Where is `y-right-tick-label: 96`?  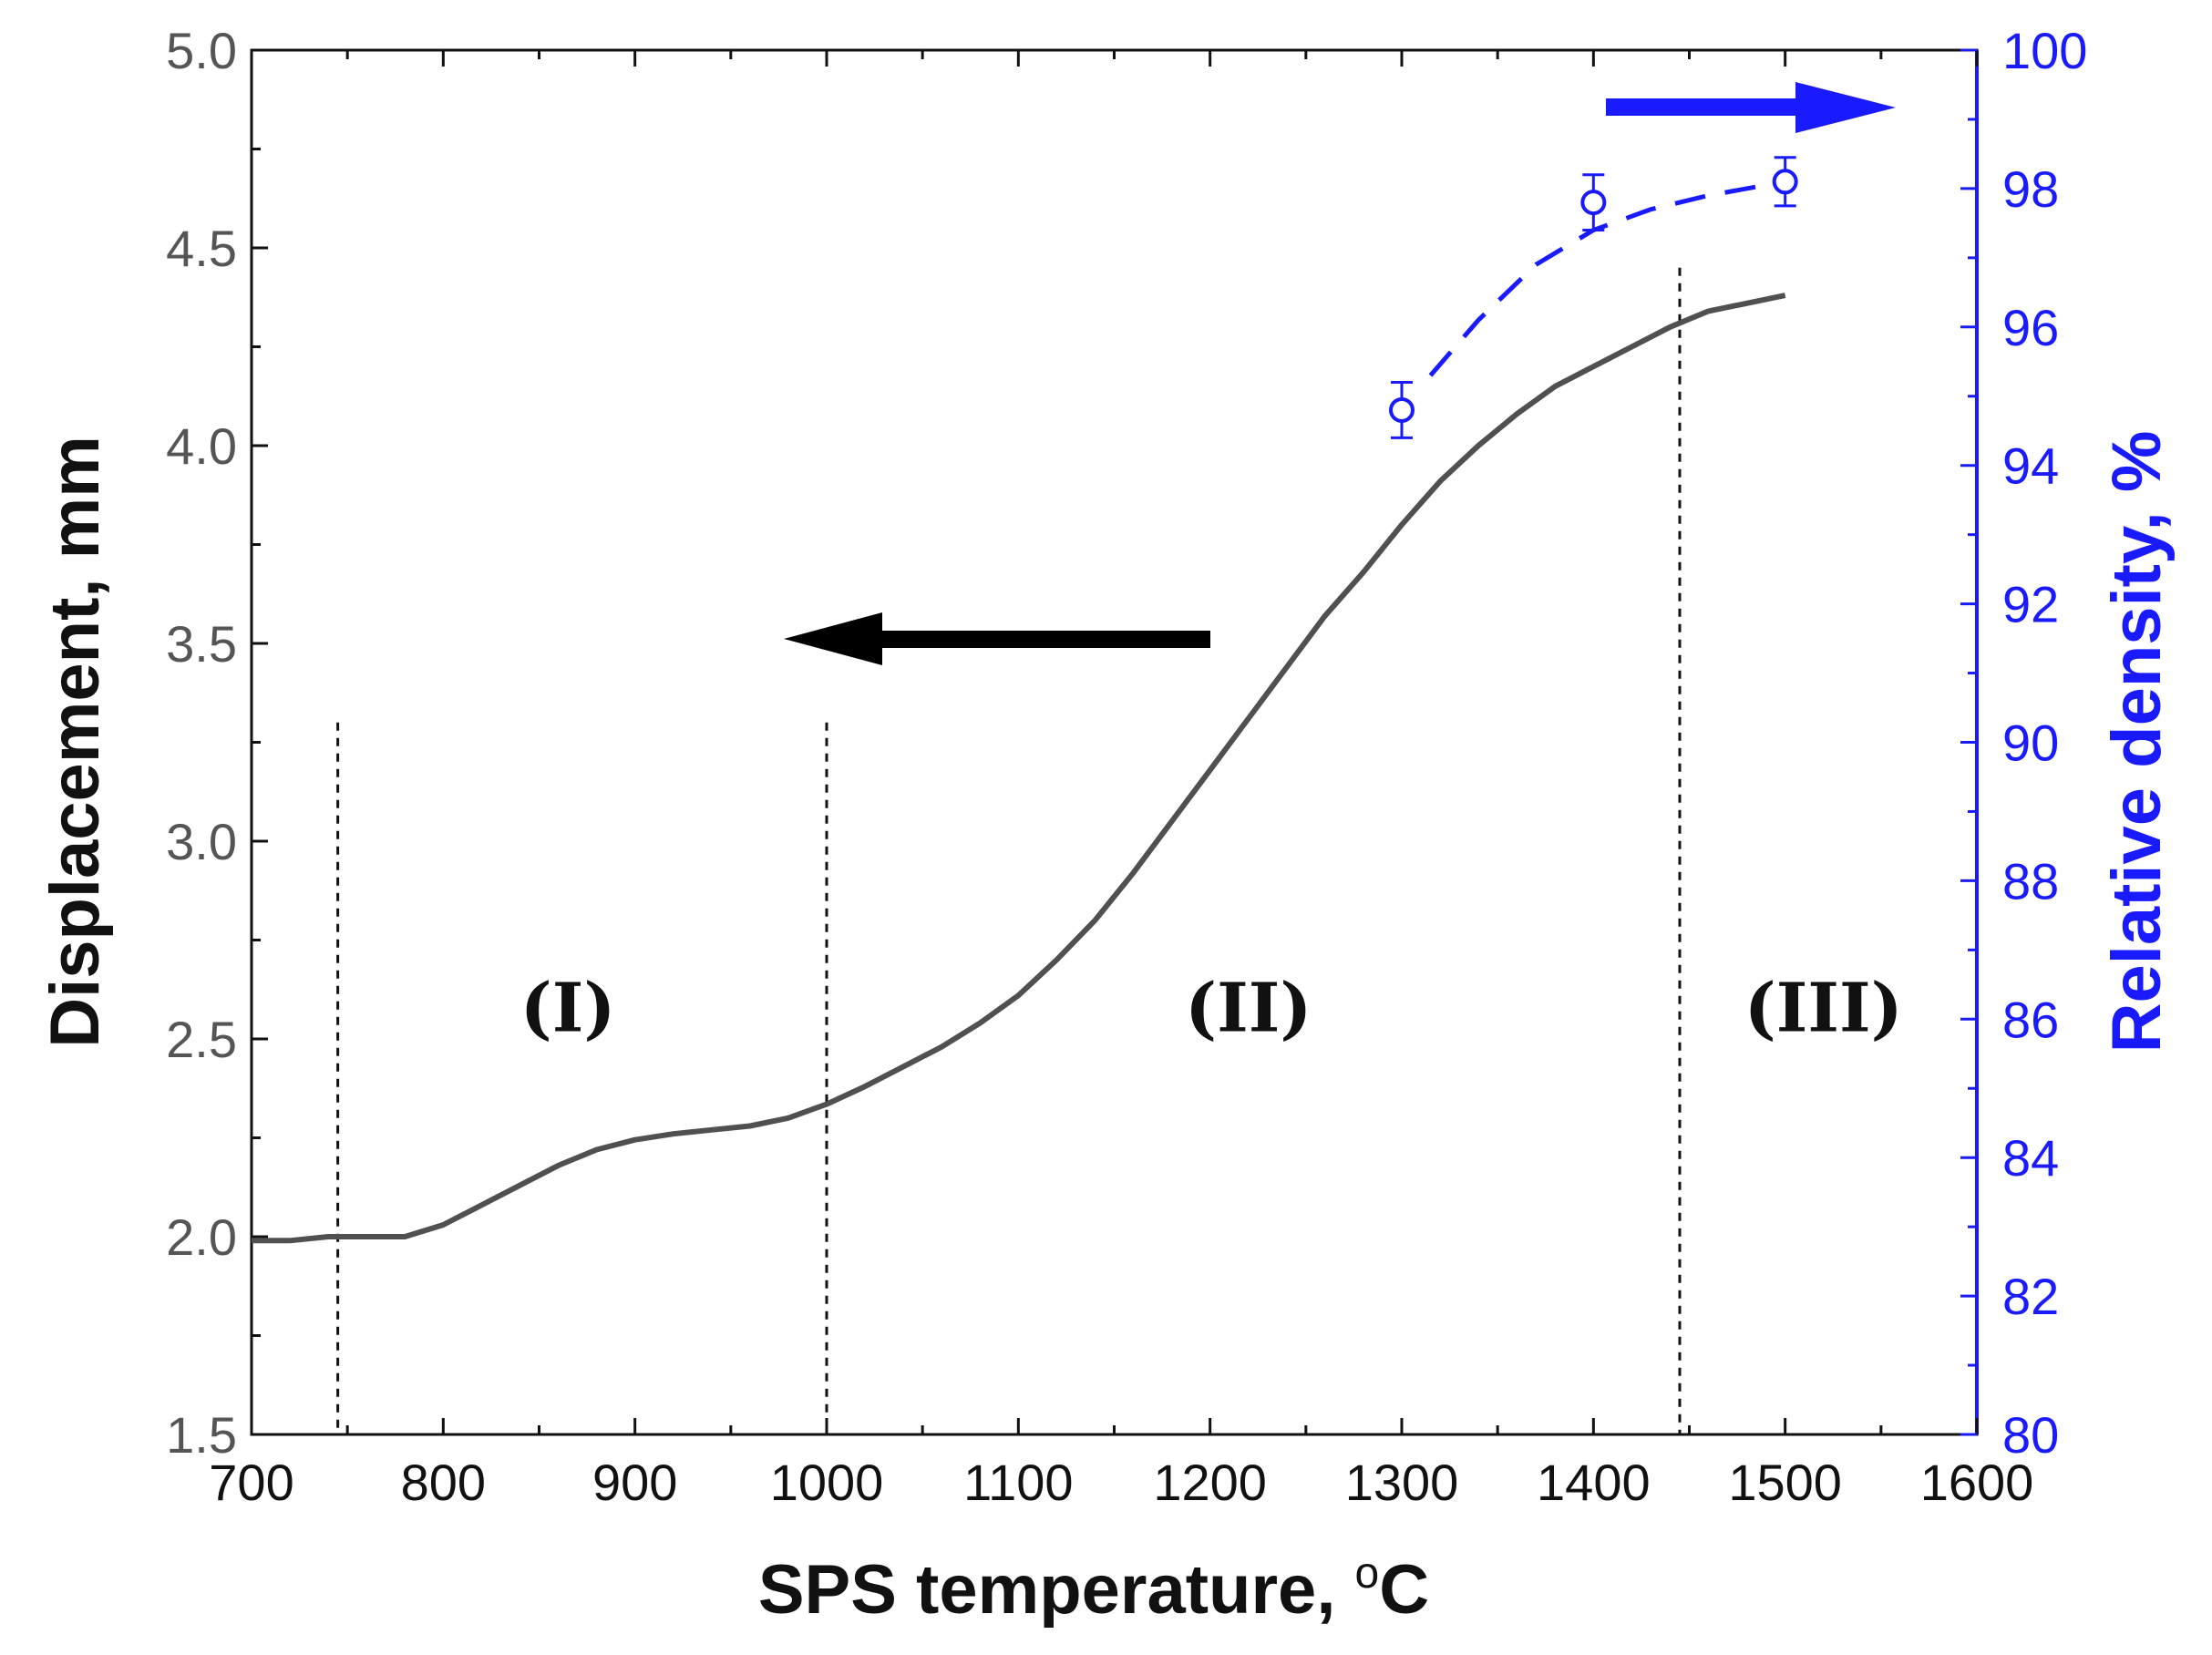 y-right-tick-label: 96 is located at coordinates (2030, 327).